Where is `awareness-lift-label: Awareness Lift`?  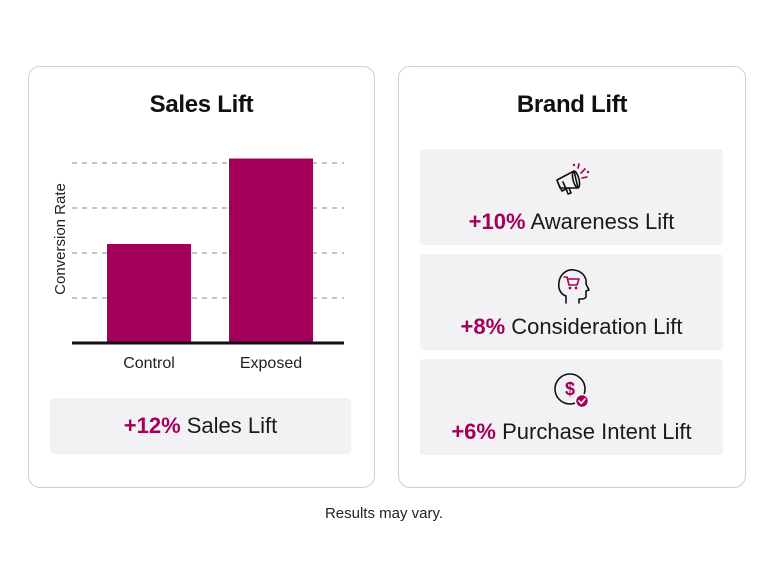 awareness-lift-label: Awareness Lift is located at coordinates (600, 221).